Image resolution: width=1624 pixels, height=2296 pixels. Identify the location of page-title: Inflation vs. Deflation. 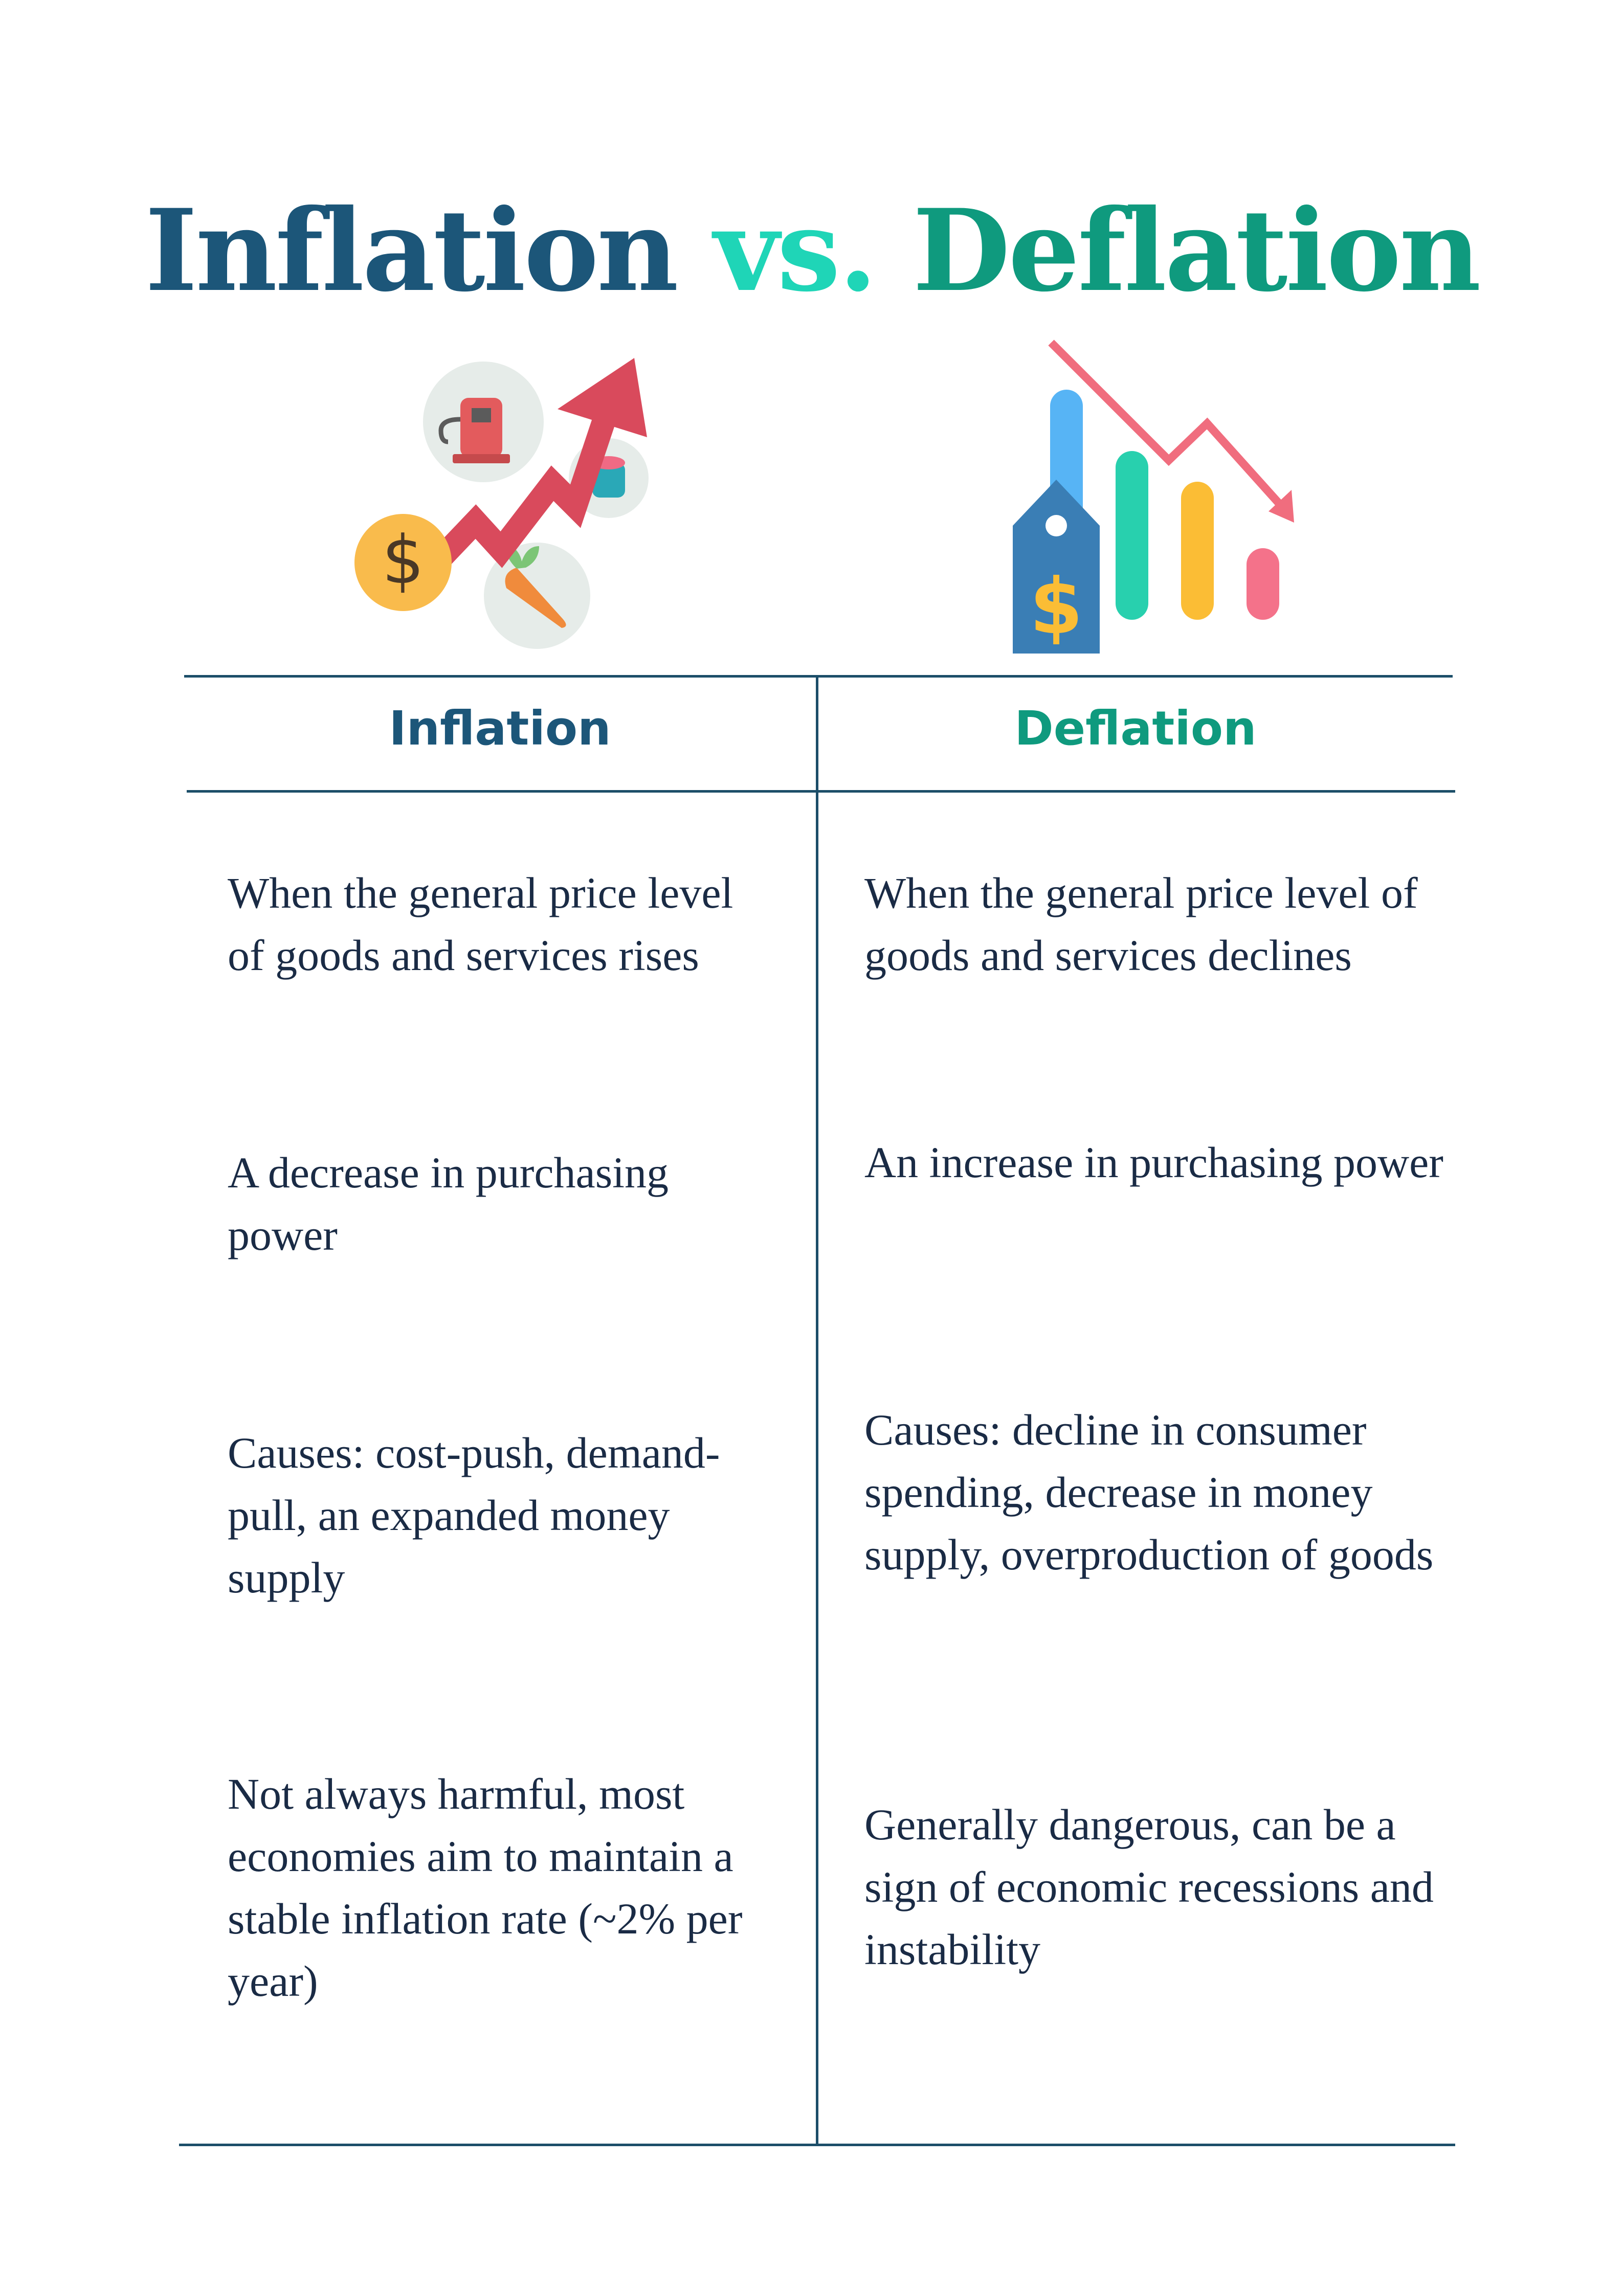
(812, 251).